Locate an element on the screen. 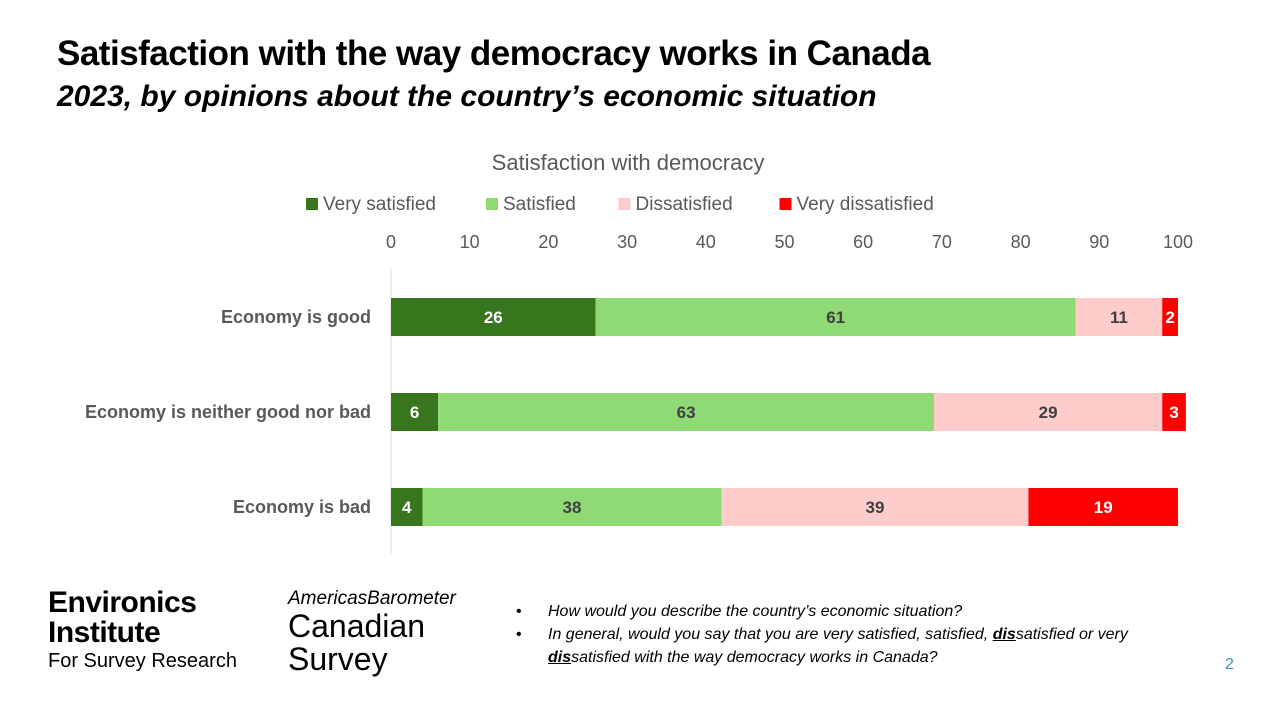  category-label: Economy is neither good nor bad is located at coordinates (228, 412).